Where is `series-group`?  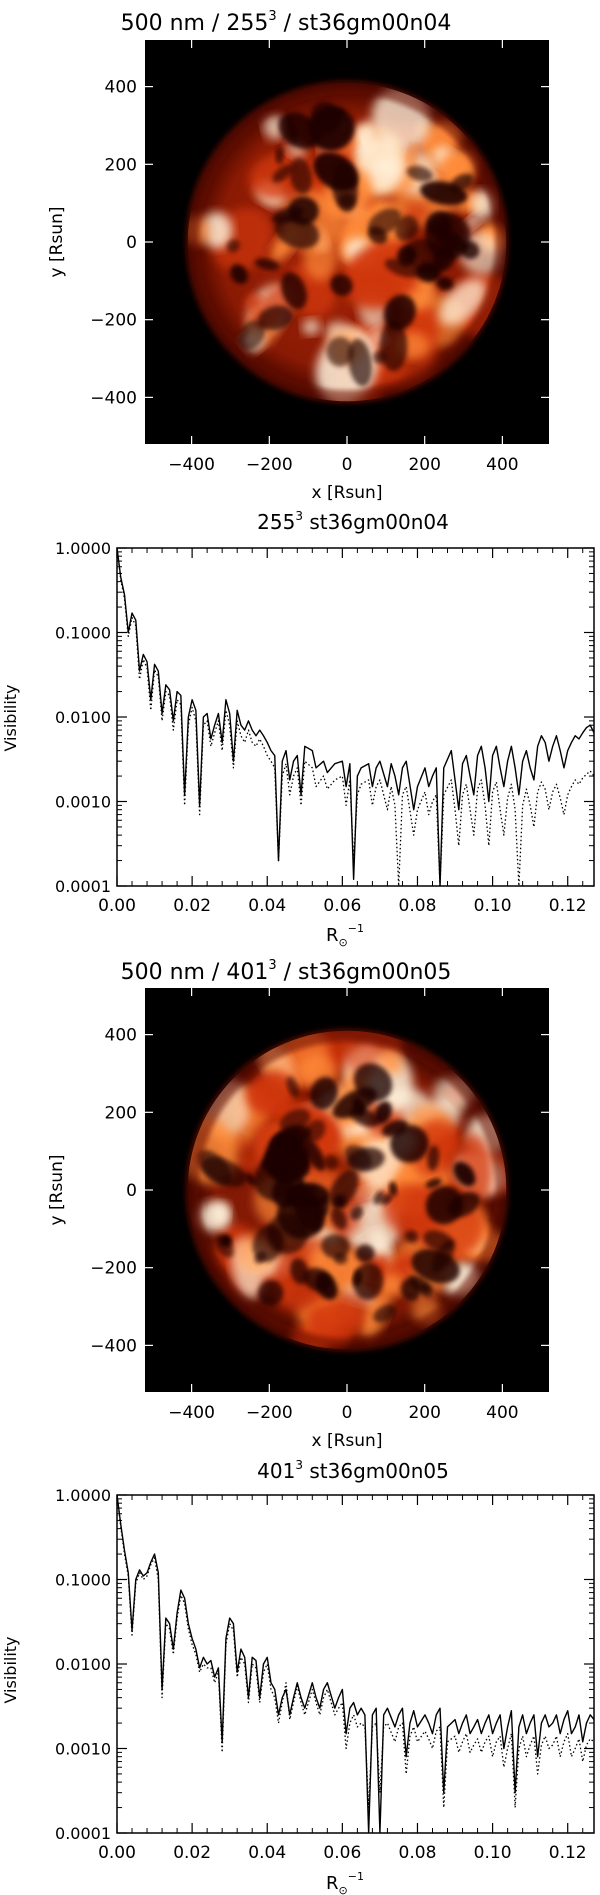 series-group is located at coordinates (355, 717).